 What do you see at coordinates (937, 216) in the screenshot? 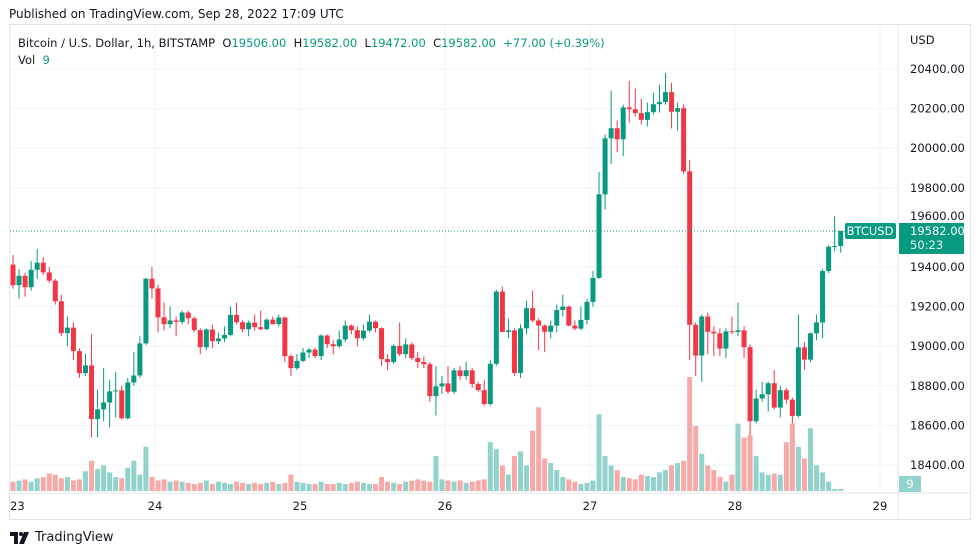
I see `price-tick-label: 19600.00` at bounding box center [937, 216].